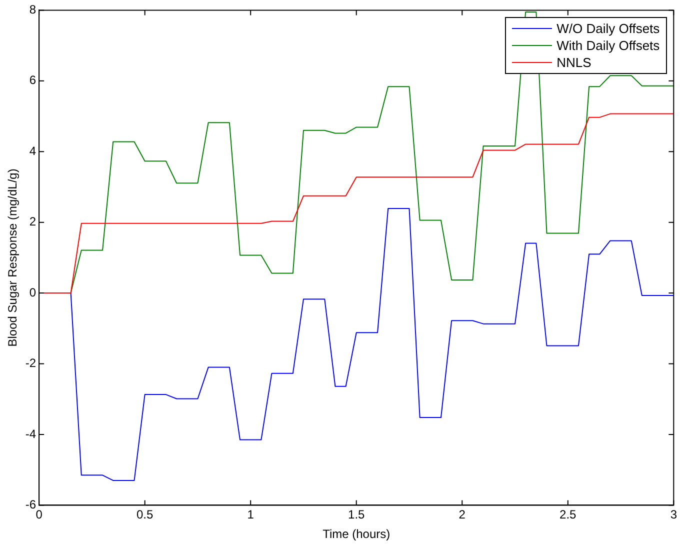 This screenshot has height=546, width=680. Describe the element at coordinates (608, 29) in the screenshot. I see `legend-label: W/O Daily Offsets` at that location.